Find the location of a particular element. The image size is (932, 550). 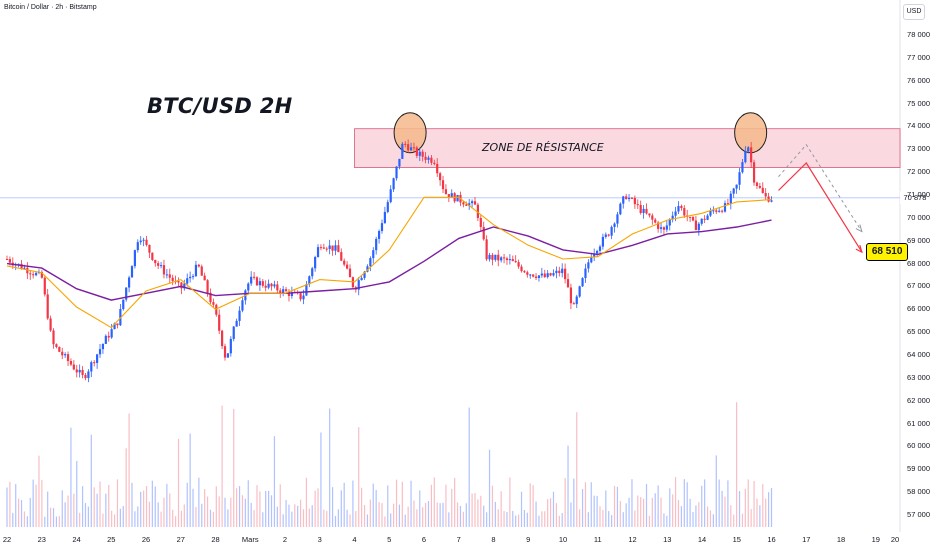

projection-arrows is located at coordinates (820, 198).